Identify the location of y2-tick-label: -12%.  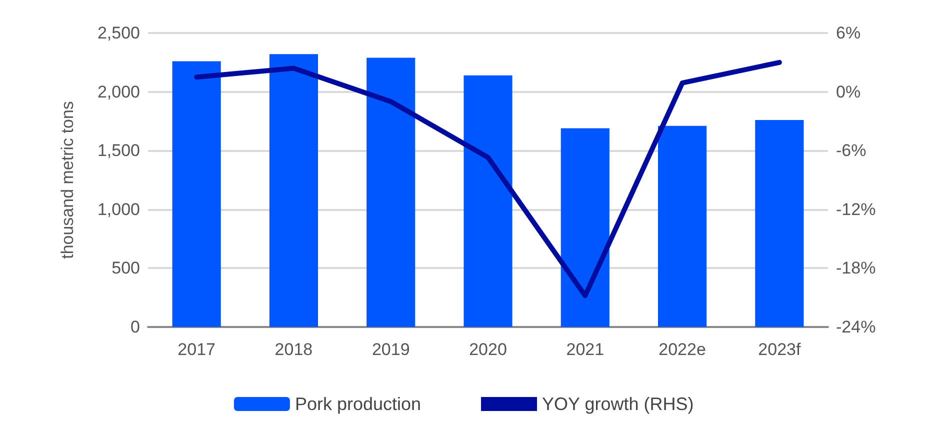
(856, 209).